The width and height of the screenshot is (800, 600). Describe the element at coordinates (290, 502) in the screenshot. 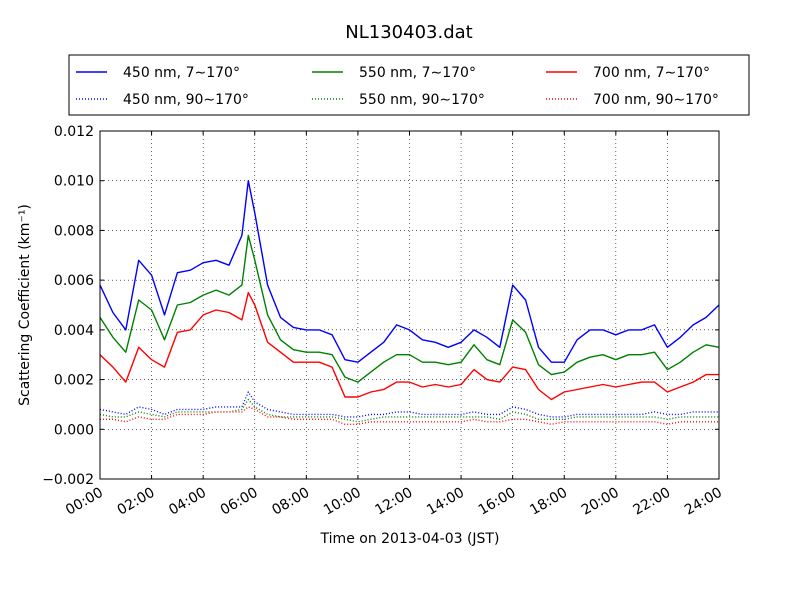

I see `x-tick-label: 08:00` at that location.